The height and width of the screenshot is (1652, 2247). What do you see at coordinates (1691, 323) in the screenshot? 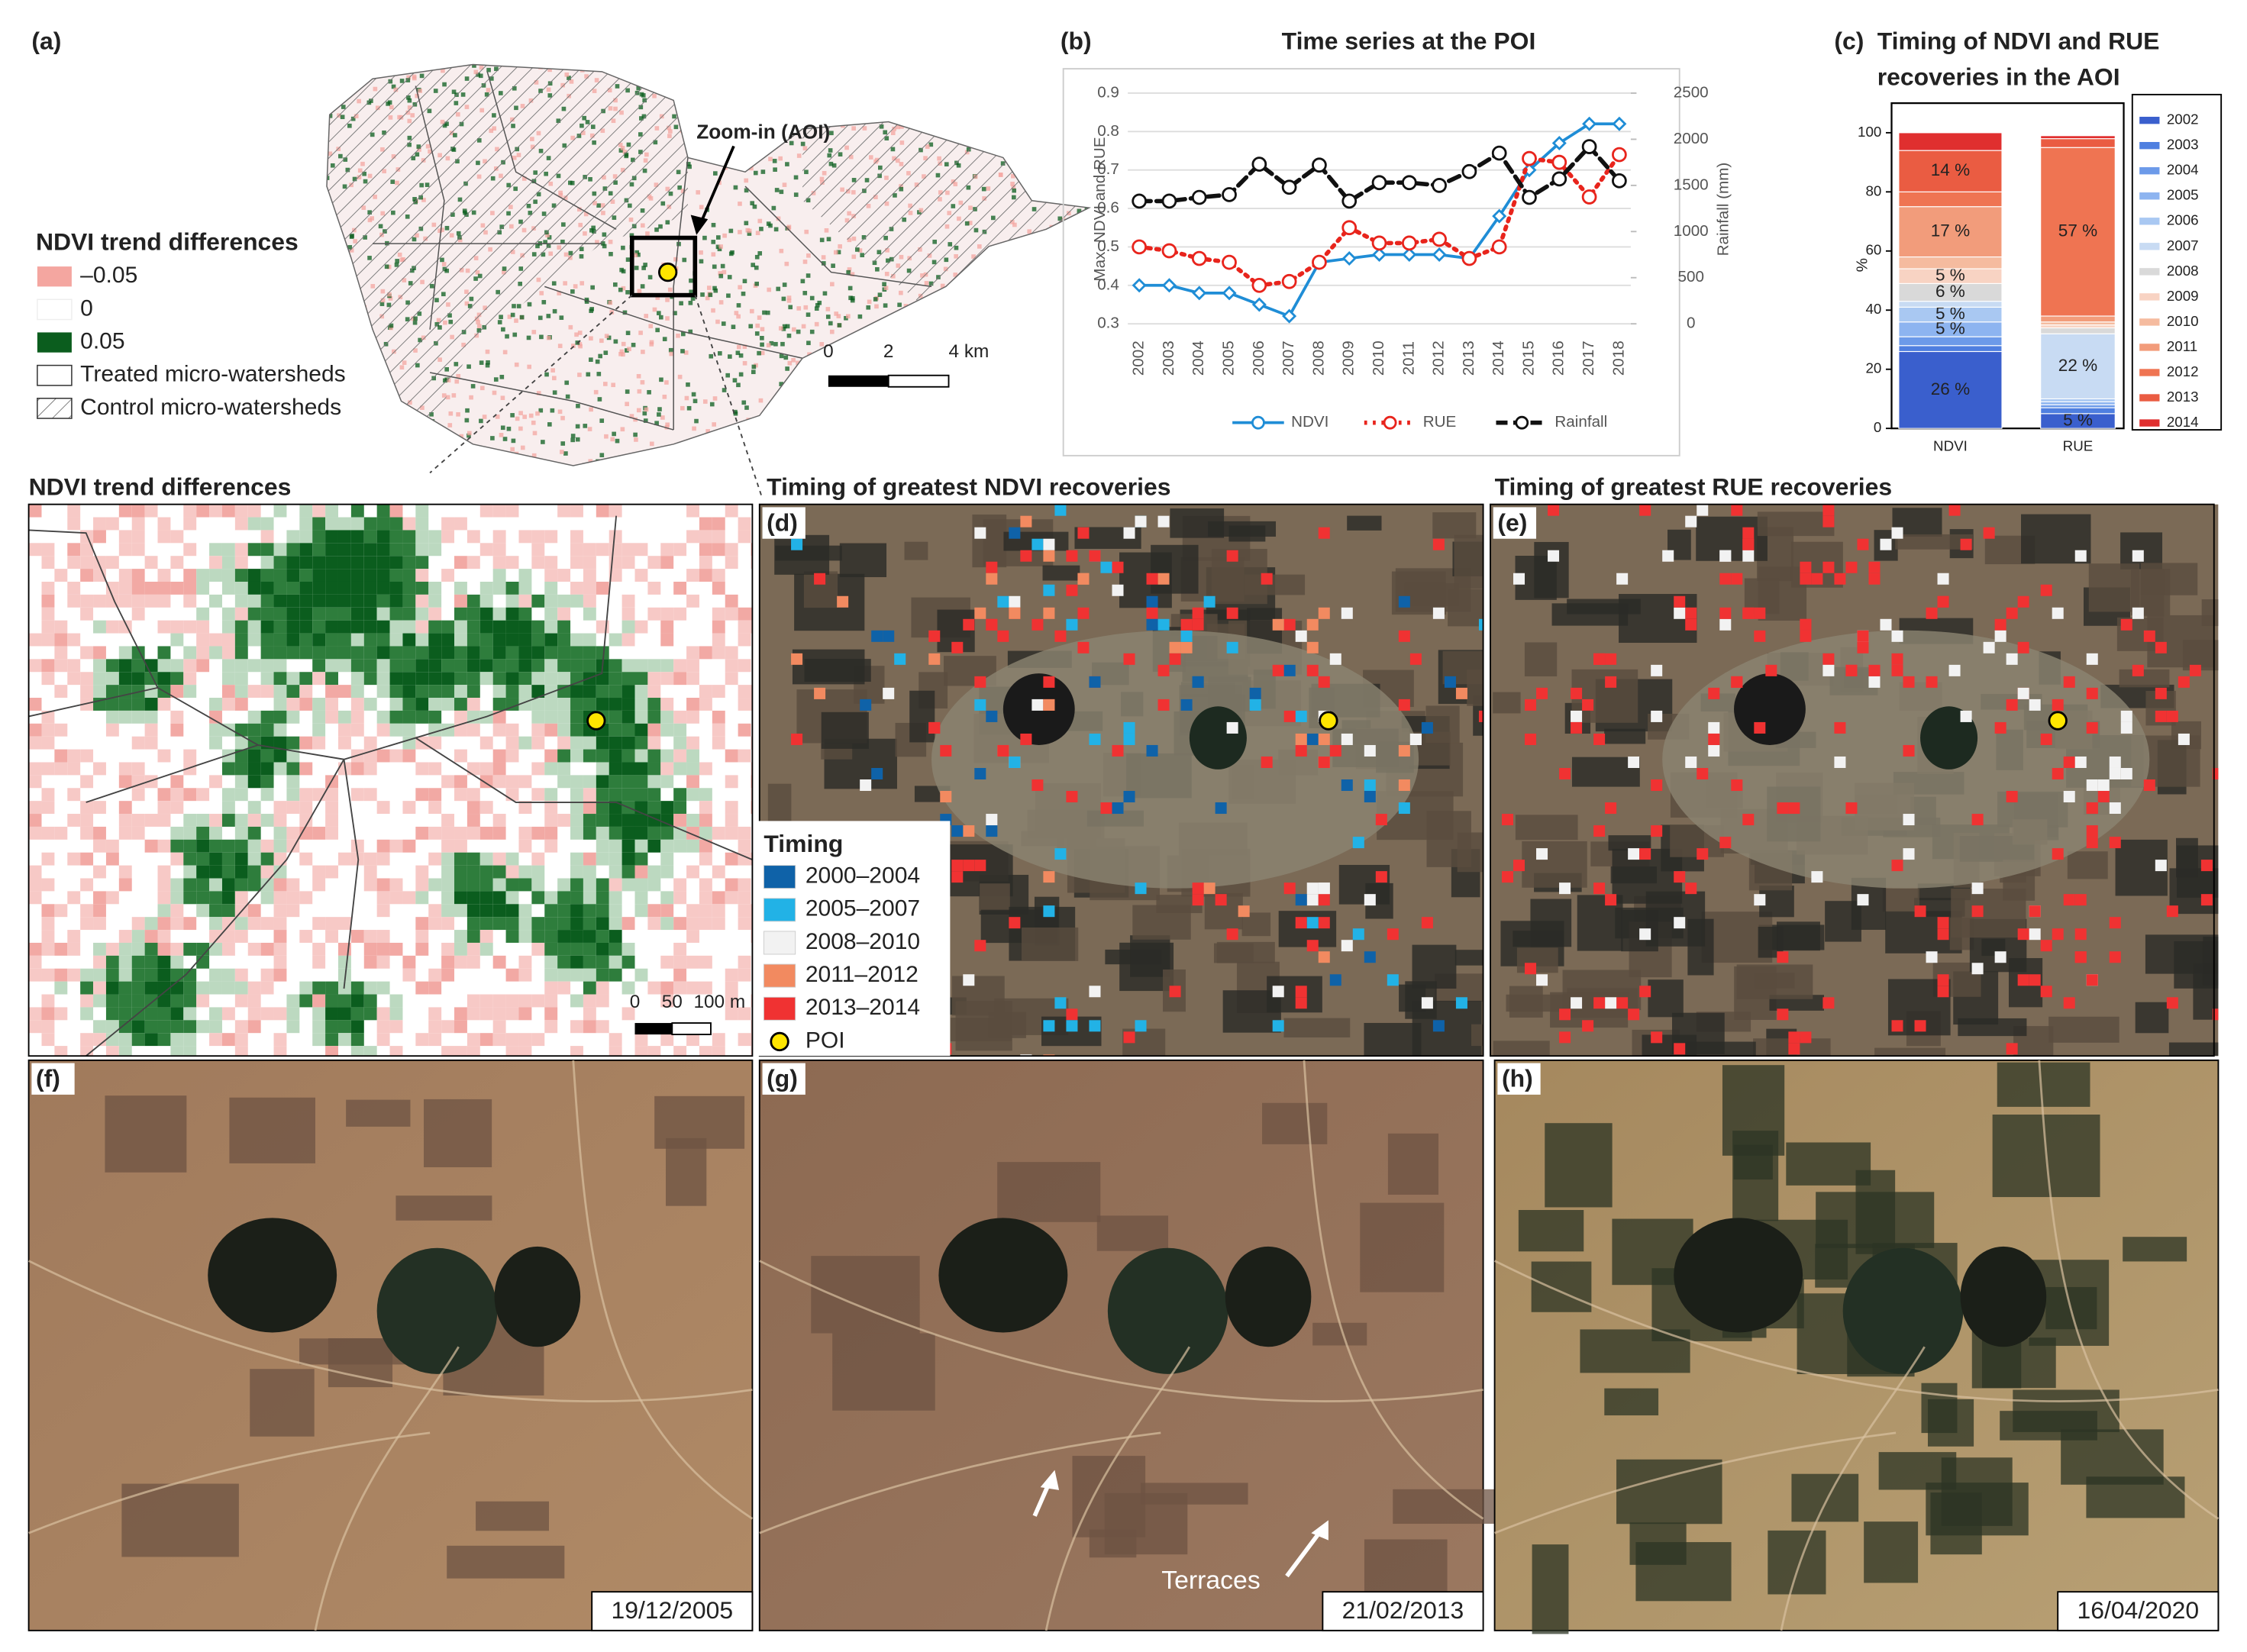
I see `y2-tick-label: 0` at bounding box center [1691, 323].